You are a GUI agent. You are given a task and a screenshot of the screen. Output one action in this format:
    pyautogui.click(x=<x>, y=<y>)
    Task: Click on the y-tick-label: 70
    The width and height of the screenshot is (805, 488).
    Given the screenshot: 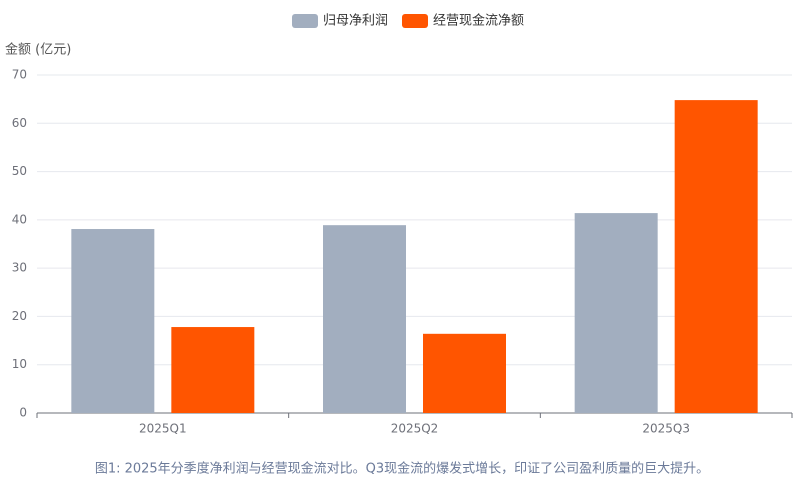 What is the action you would take?
    pyautogui.click(x=19, y=75)
    